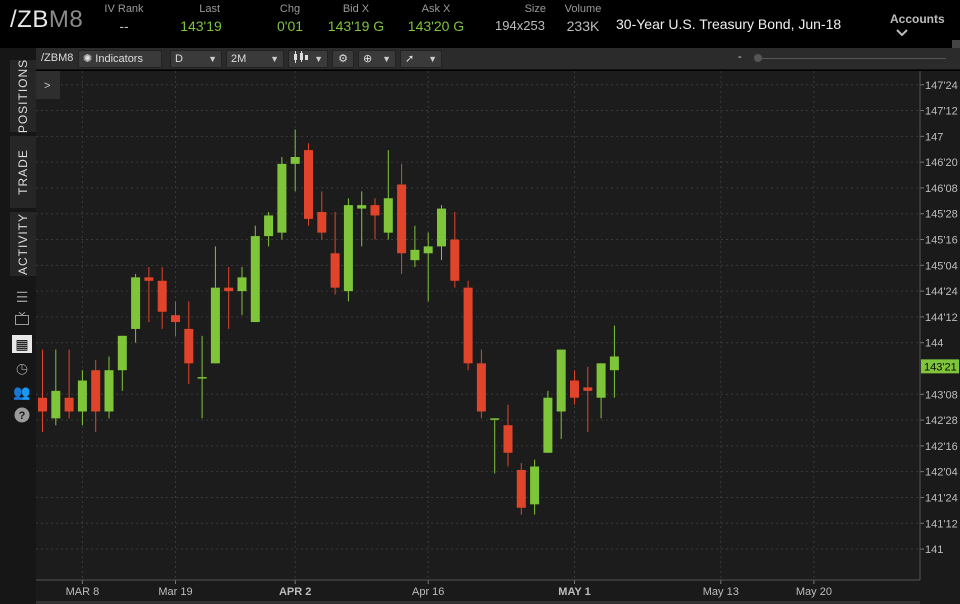 This screenshot has height=604, width=960. I want to click on y-tick-label: 142'28, so click(941, 421).